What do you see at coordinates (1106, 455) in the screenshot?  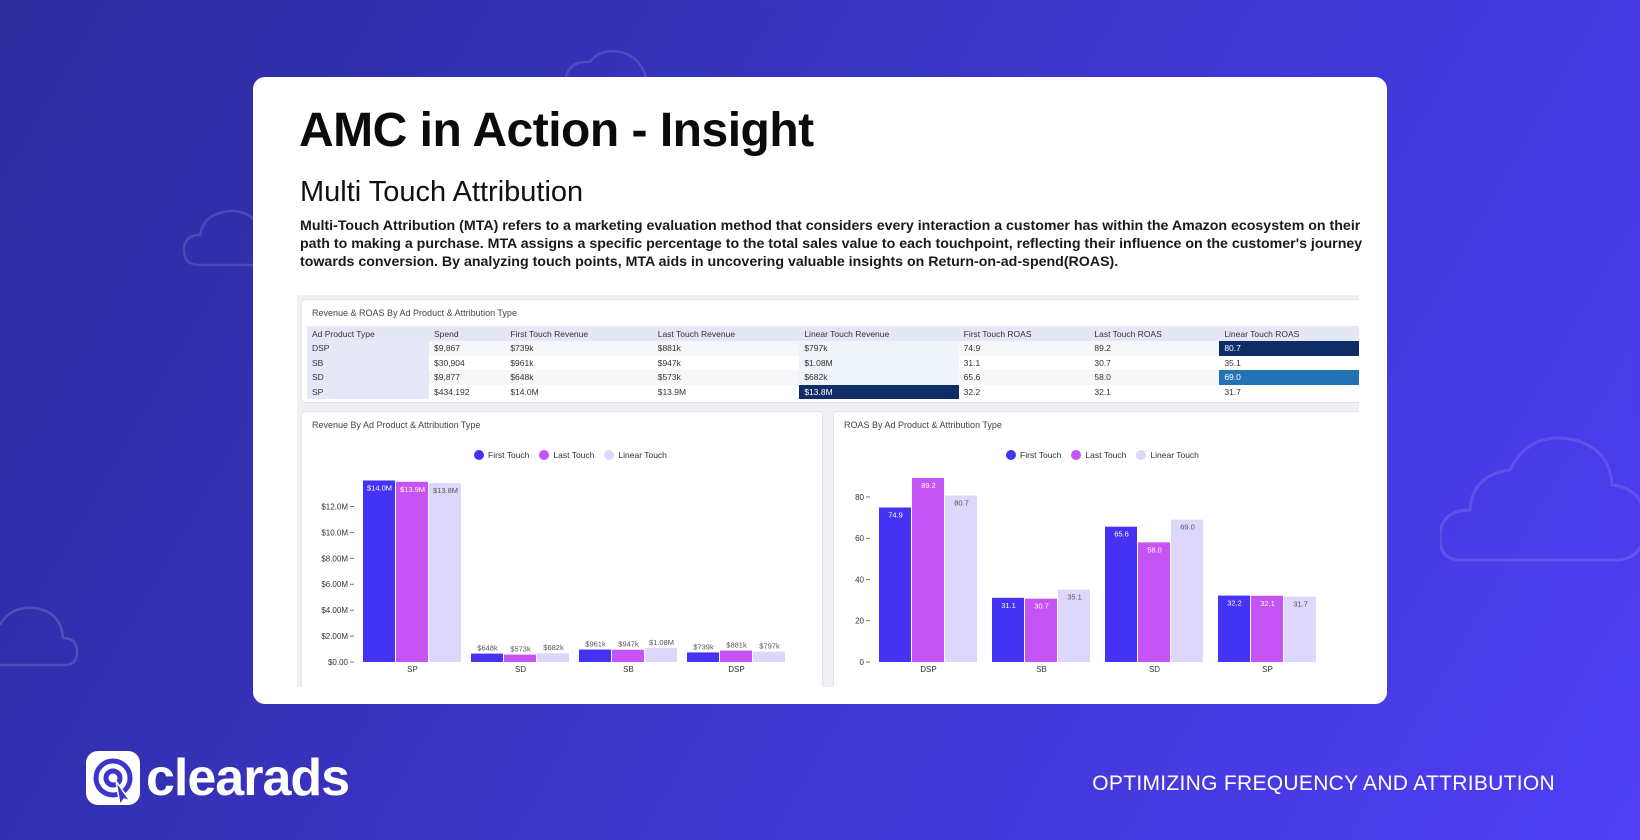 I see `legend-label: Last Touch` at bounding box center [1106, 455].